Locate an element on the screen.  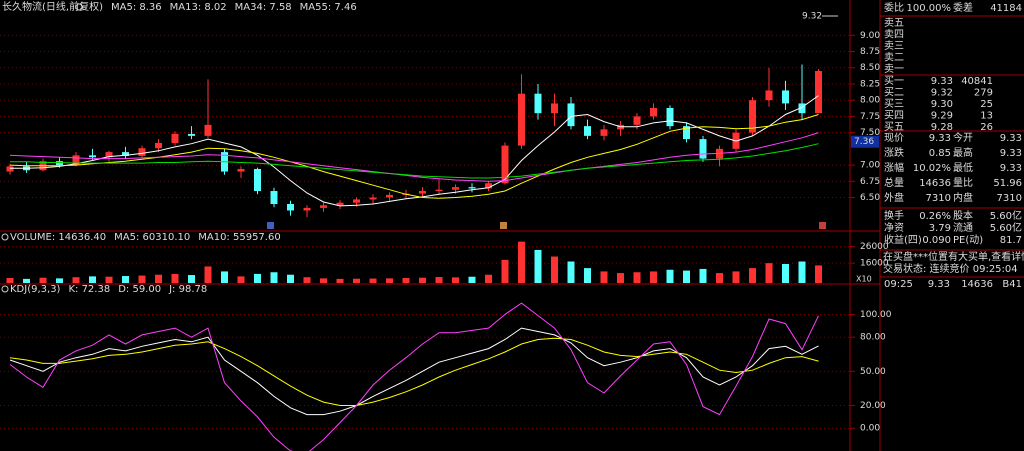
field-label: 卖五 is located at coordinates (894, 23).